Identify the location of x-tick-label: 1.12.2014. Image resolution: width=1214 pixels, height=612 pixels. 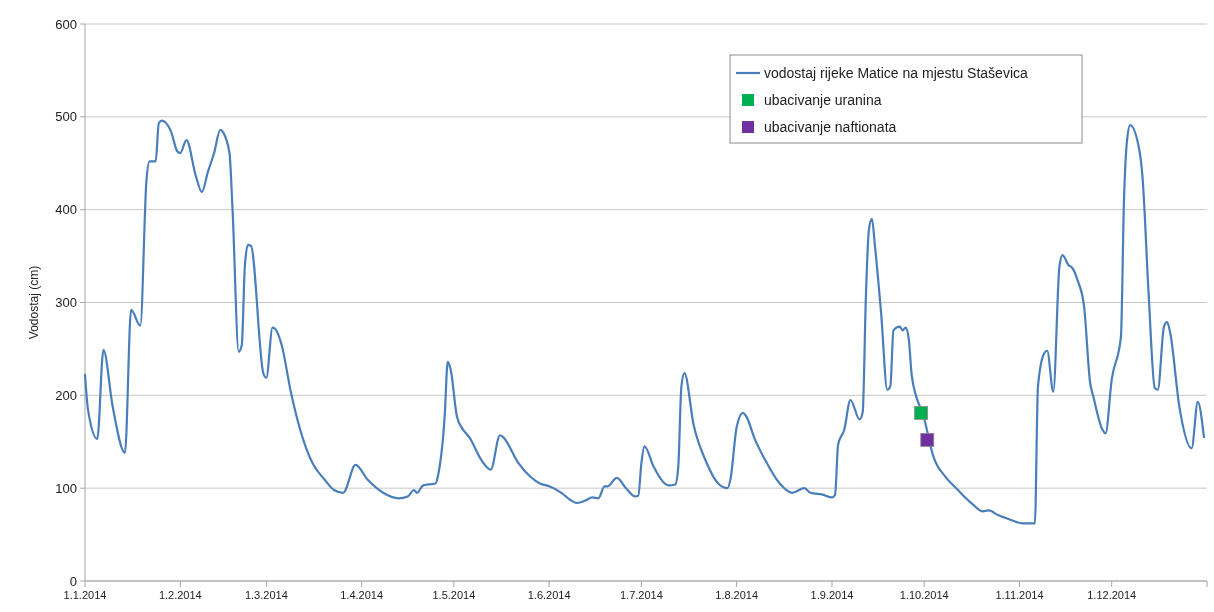
(1112, 595).